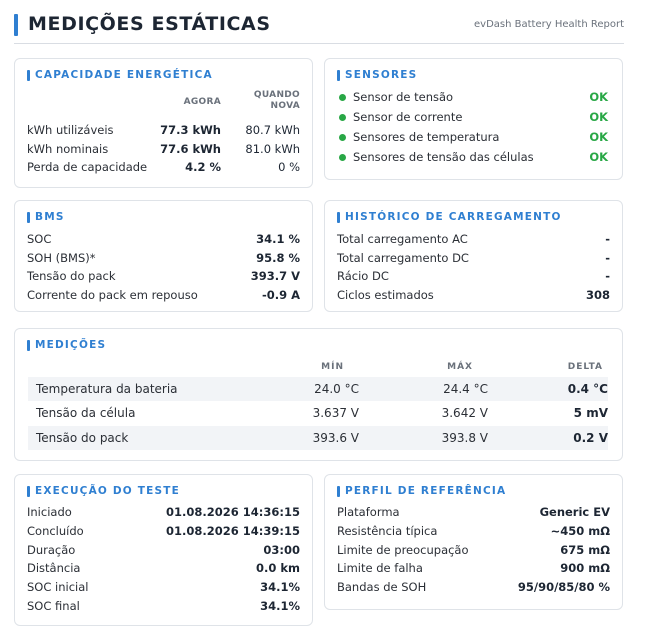 The width and height of the screenshot is (645, 640). Describe the element at coordinates (58, 587) in the screenshot. I see `test-run-label: SOC inicial` at that location.